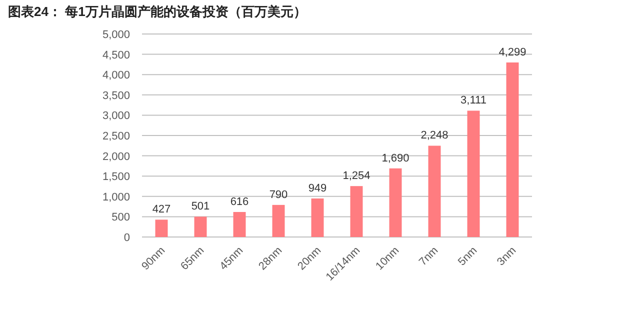 Image resolution: width=640 pixels, height=311 pixels. Describe the element at coordinates (116, 35) in the screenshot. I see `y-tick-label: 5,000` at that location.